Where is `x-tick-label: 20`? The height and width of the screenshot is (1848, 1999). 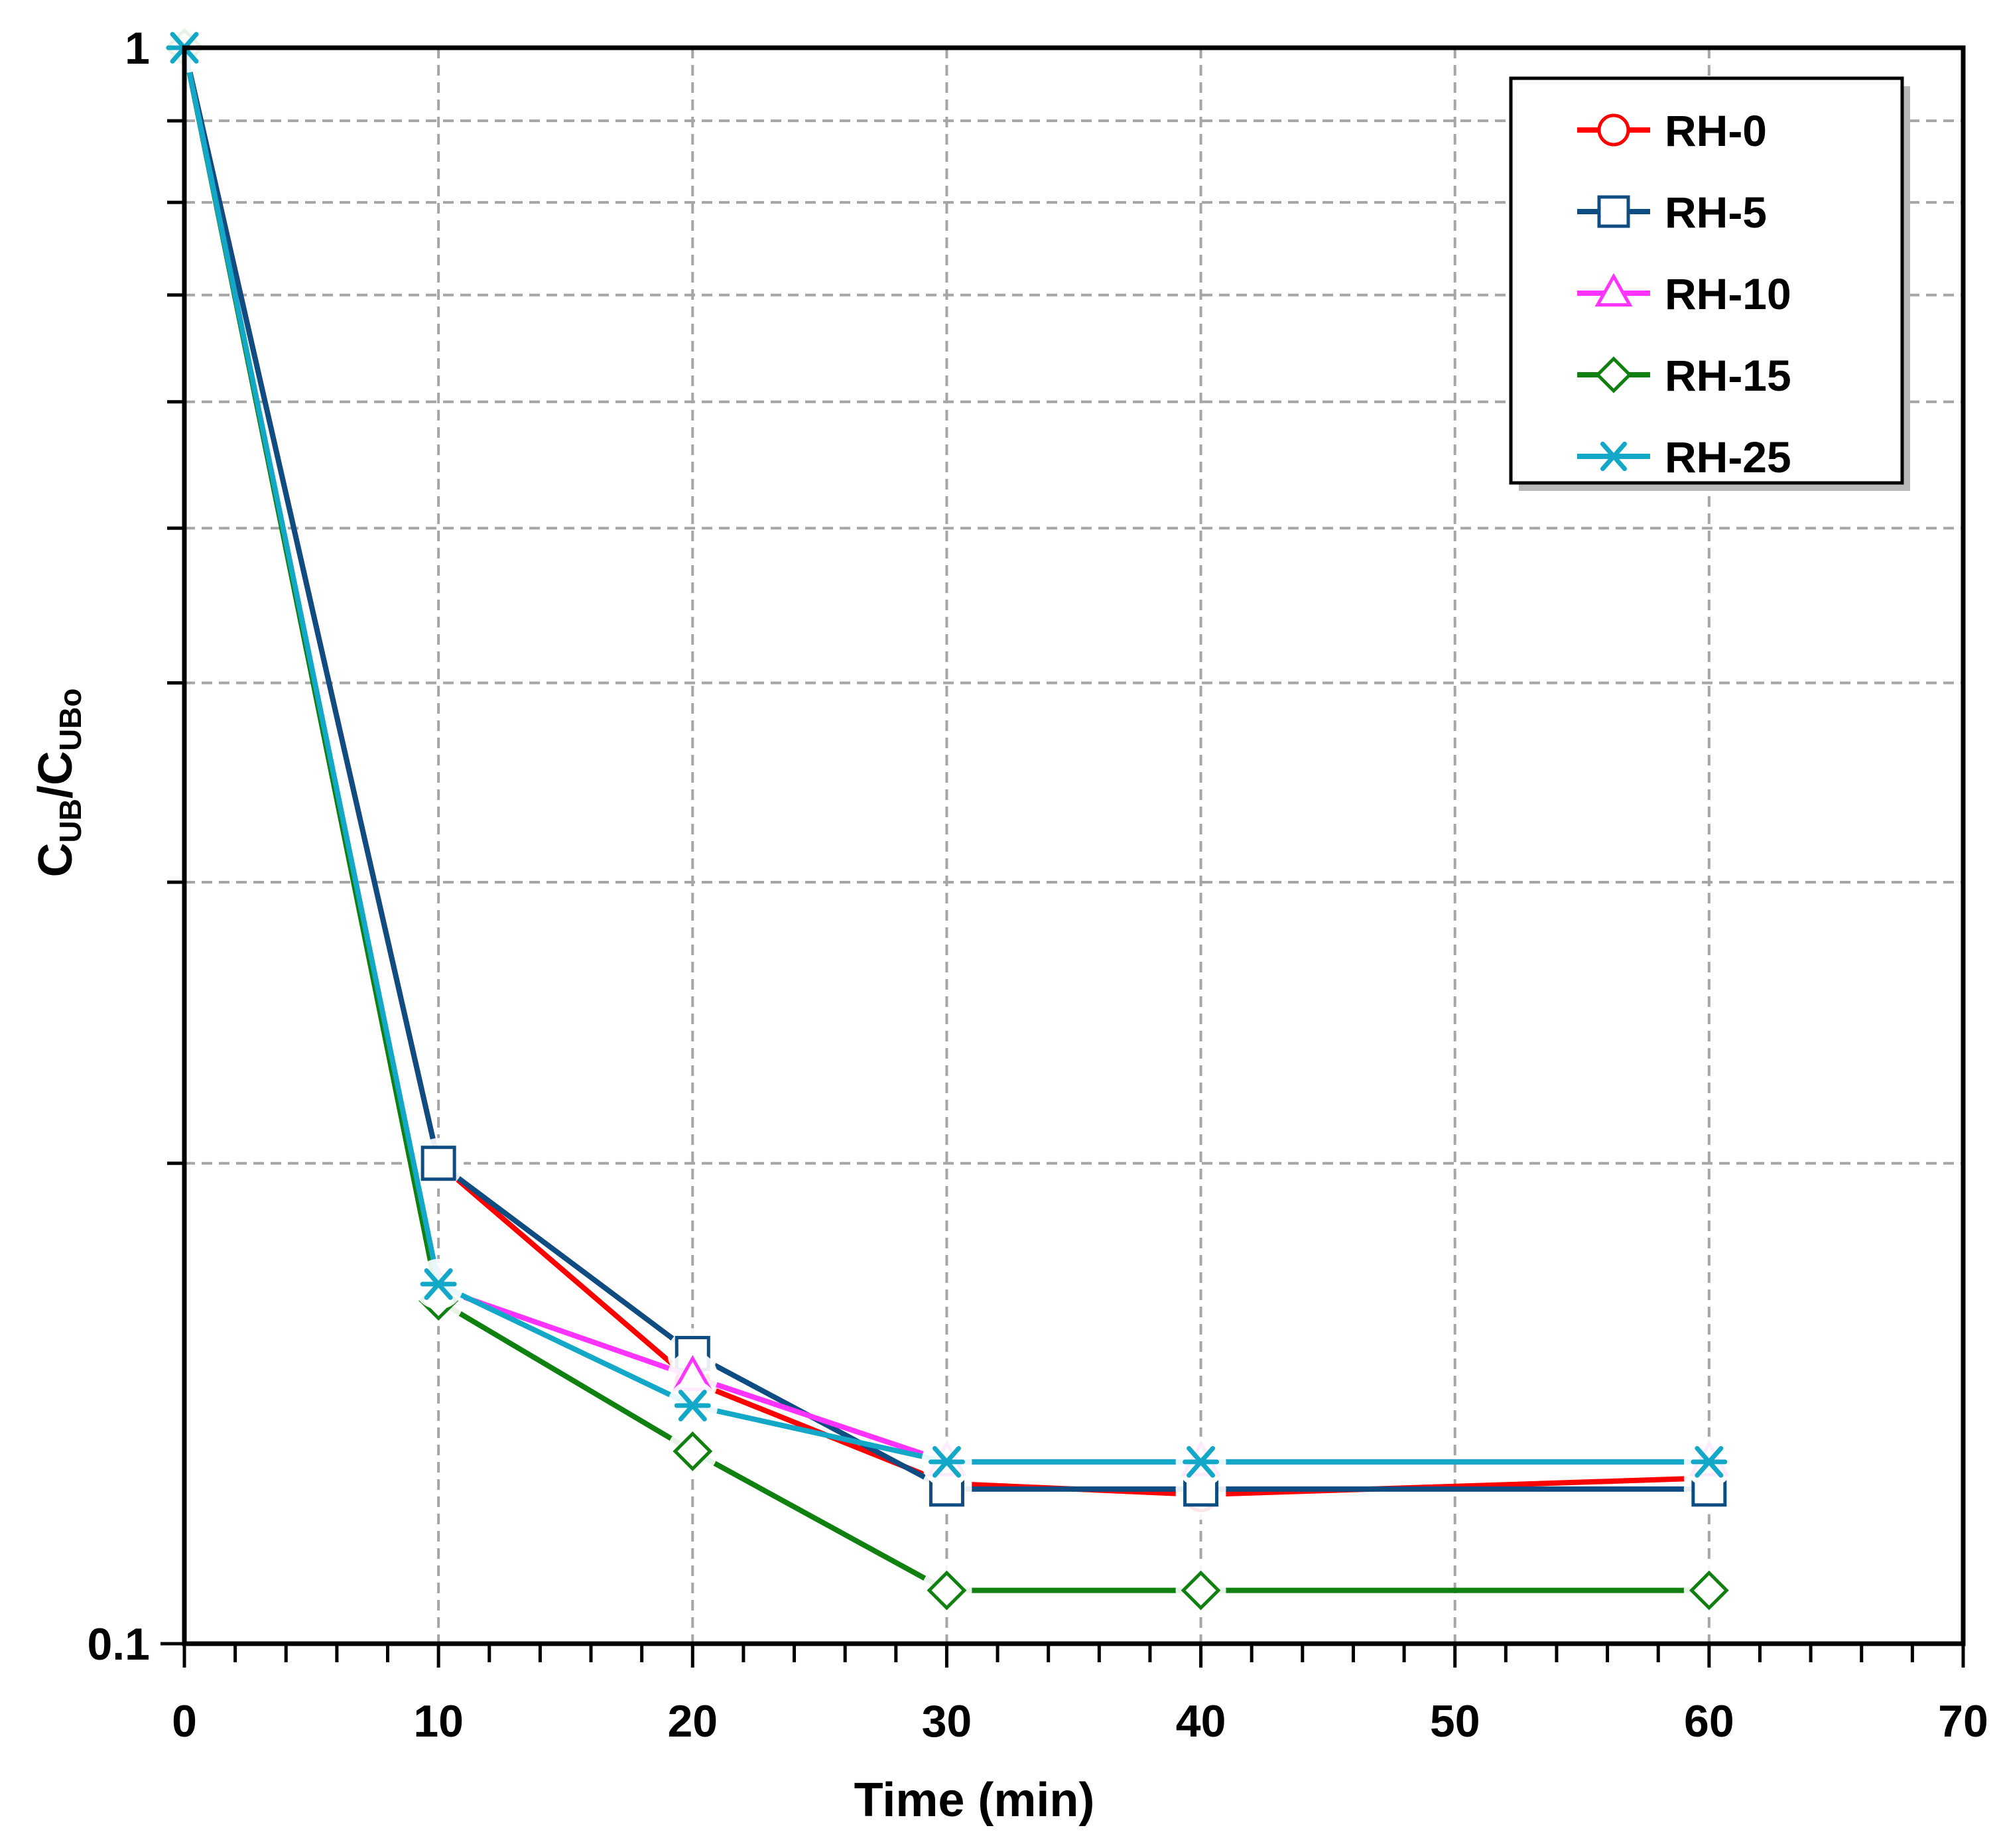 x-tick-label: 20 is located at coordinates (693, 1721).